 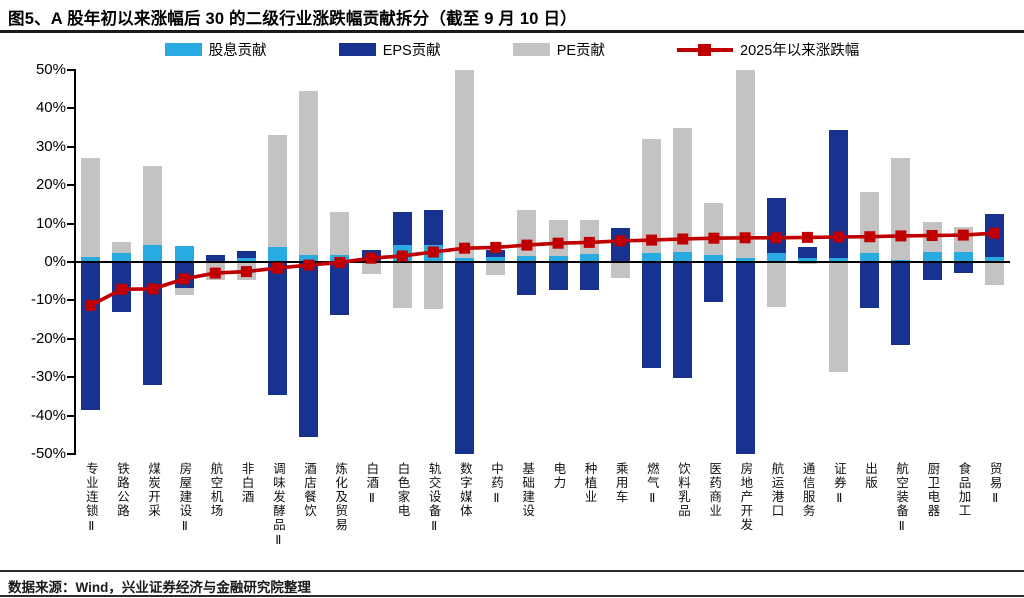 I want to click on x-axis-label: 数字媒体, so click(x=464, y=490).